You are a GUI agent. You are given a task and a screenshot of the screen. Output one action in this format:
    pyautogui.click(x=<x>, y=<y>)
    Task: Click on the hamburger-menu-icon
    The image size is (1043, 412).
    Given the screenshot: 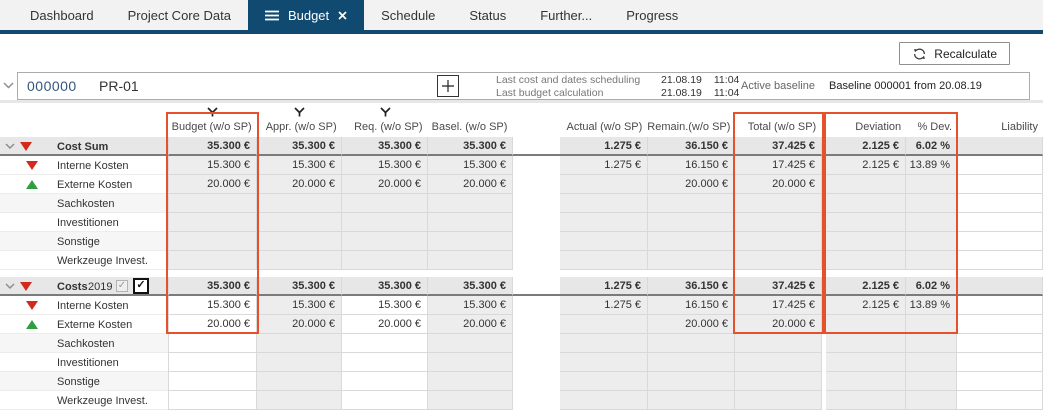 What is the action you would take?
    pyautogui.click(x=271, y=15)
    